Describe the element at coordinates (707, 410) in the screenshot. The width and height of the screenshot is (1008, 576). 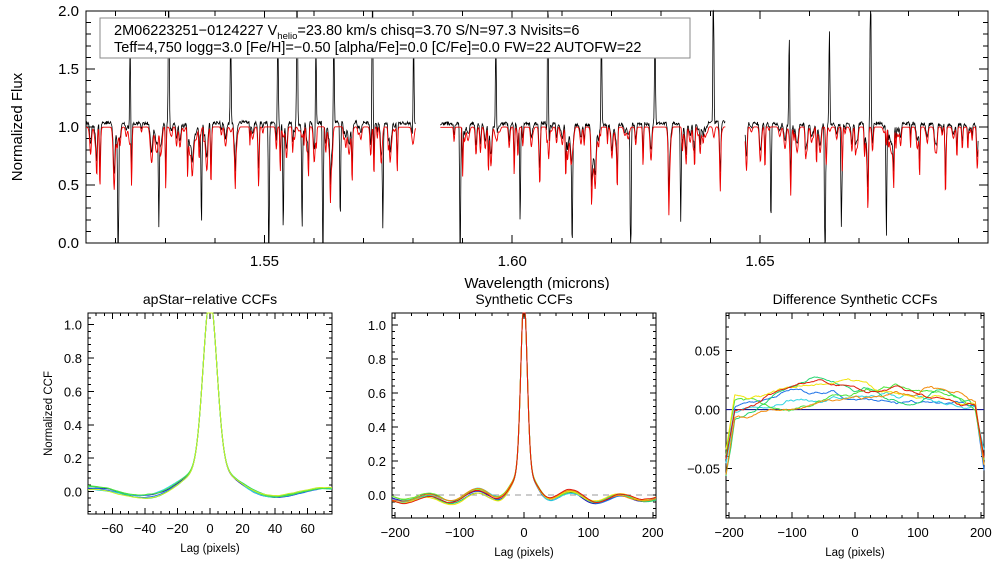
I see `svg-text: 0.00` at that location.